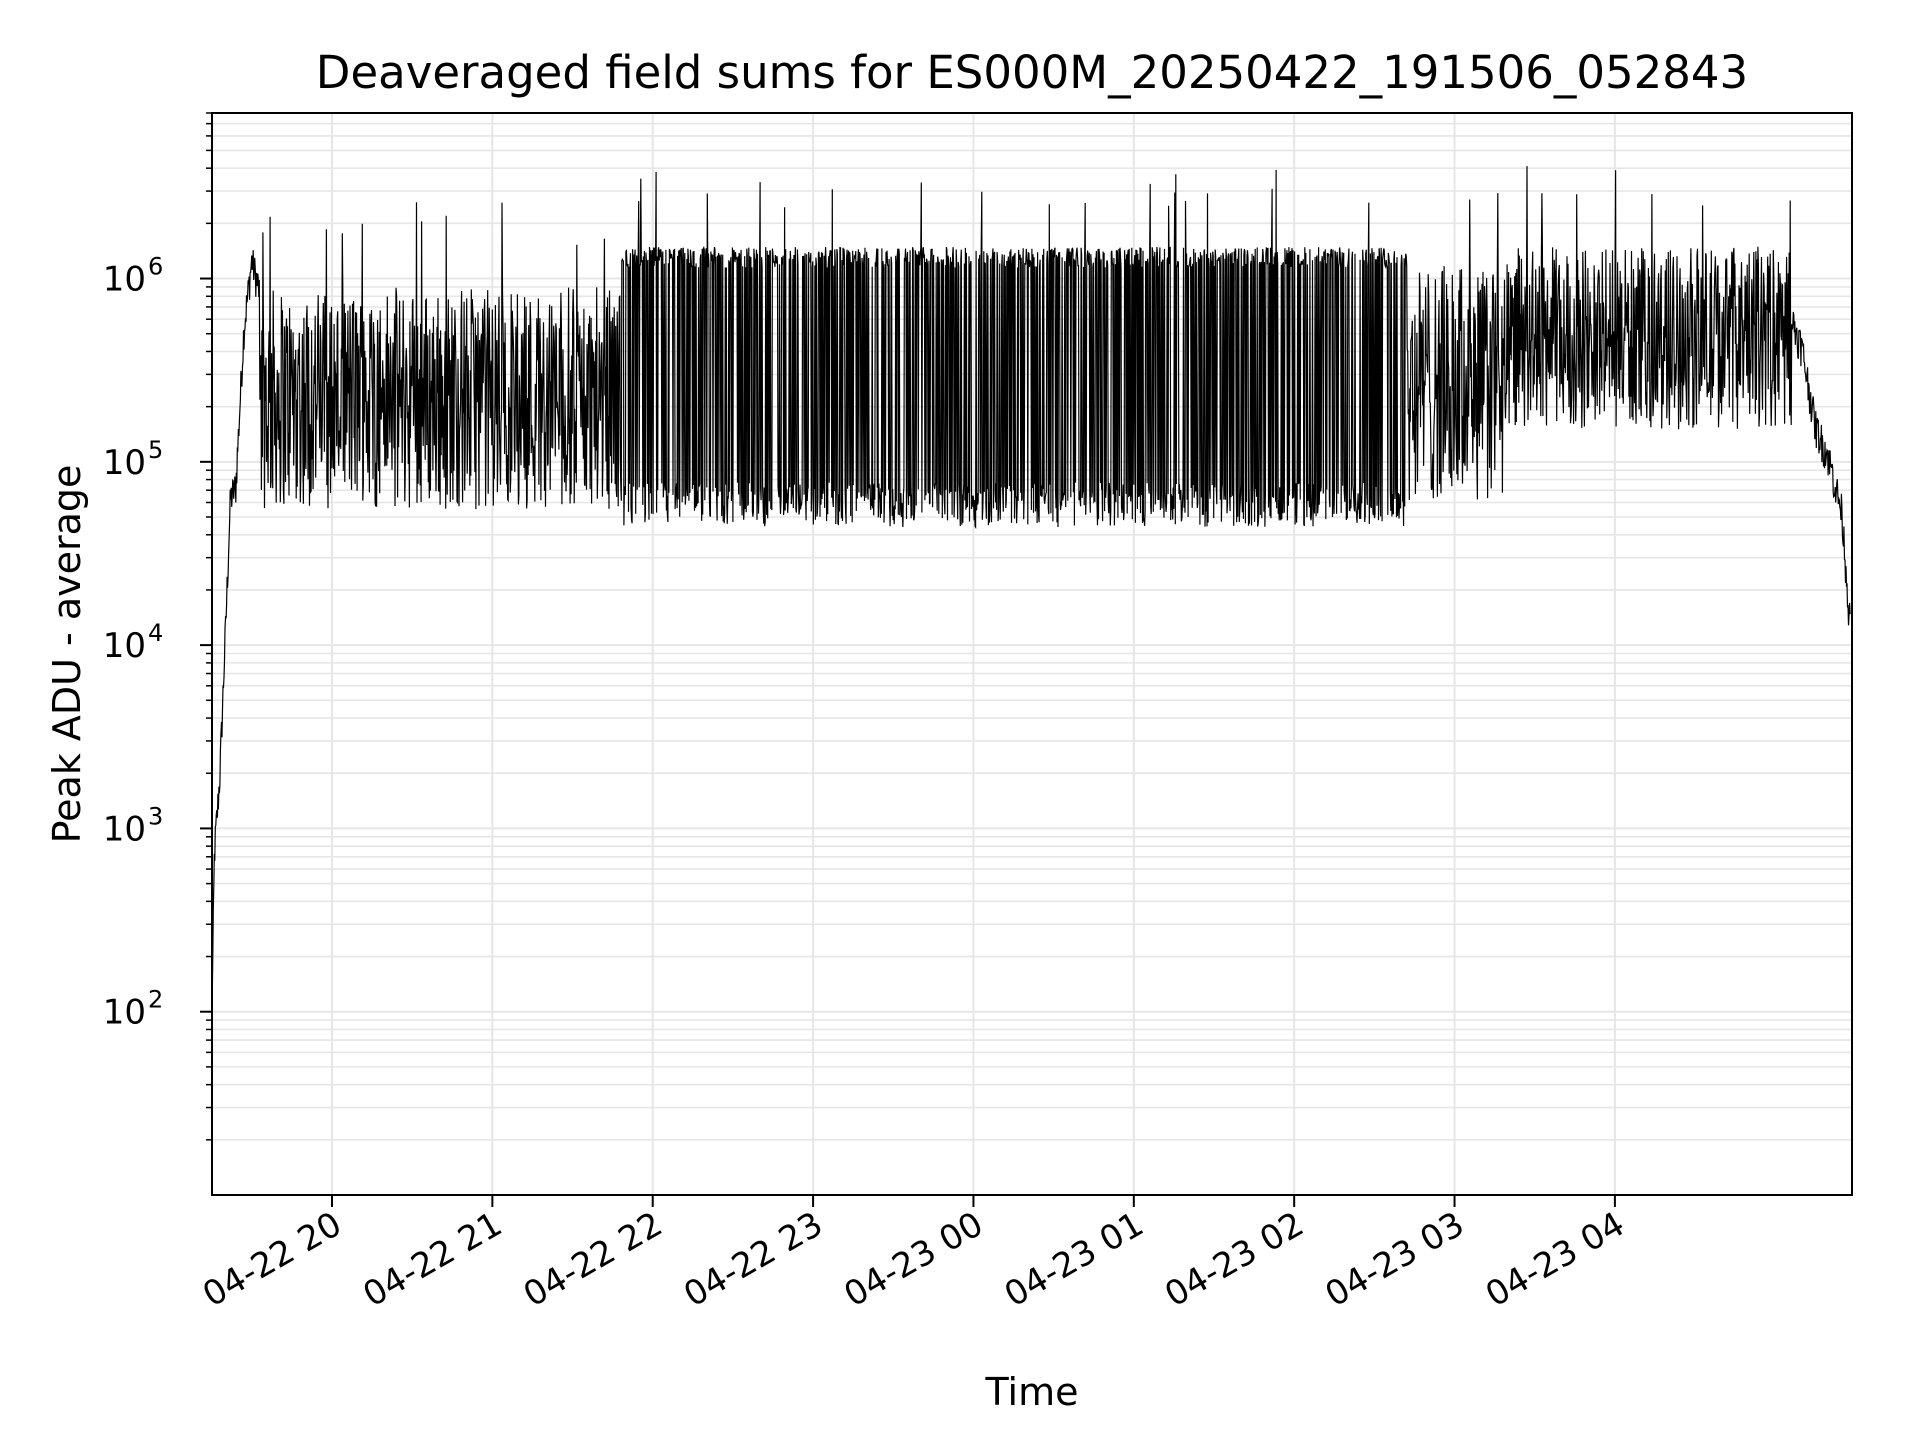 The image size is (1920, 1440). Describe the element at coordinates (914, 1259) in the screenshot. I see `x-tick-label: 04-23 00` at that location.